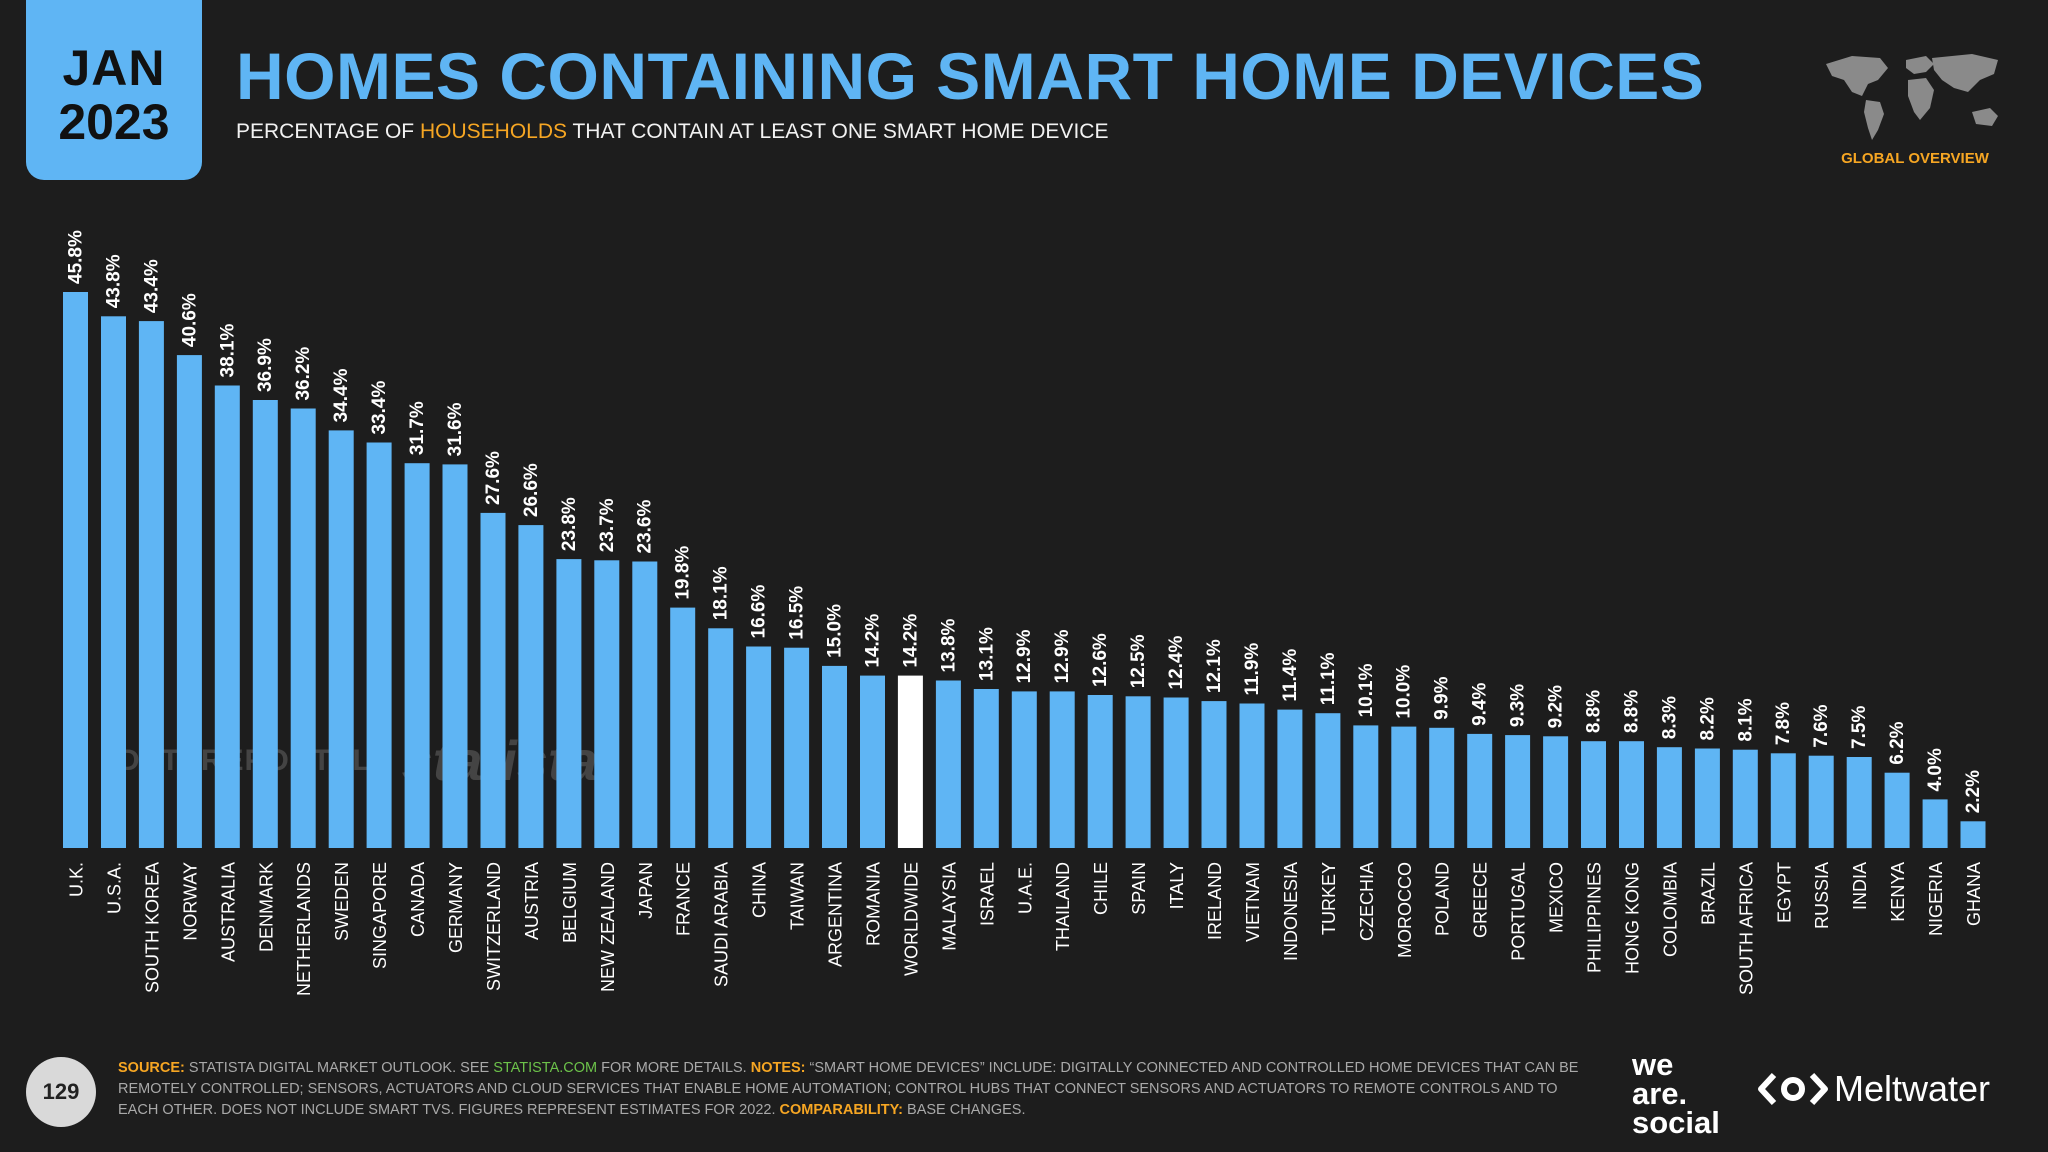 The width and height of the screenshot is (2048, 1152). Describe the element at coordinates (1915, 158) in the screenshot. I see `section-label: GLOBAL OVERVIEW` at that location.